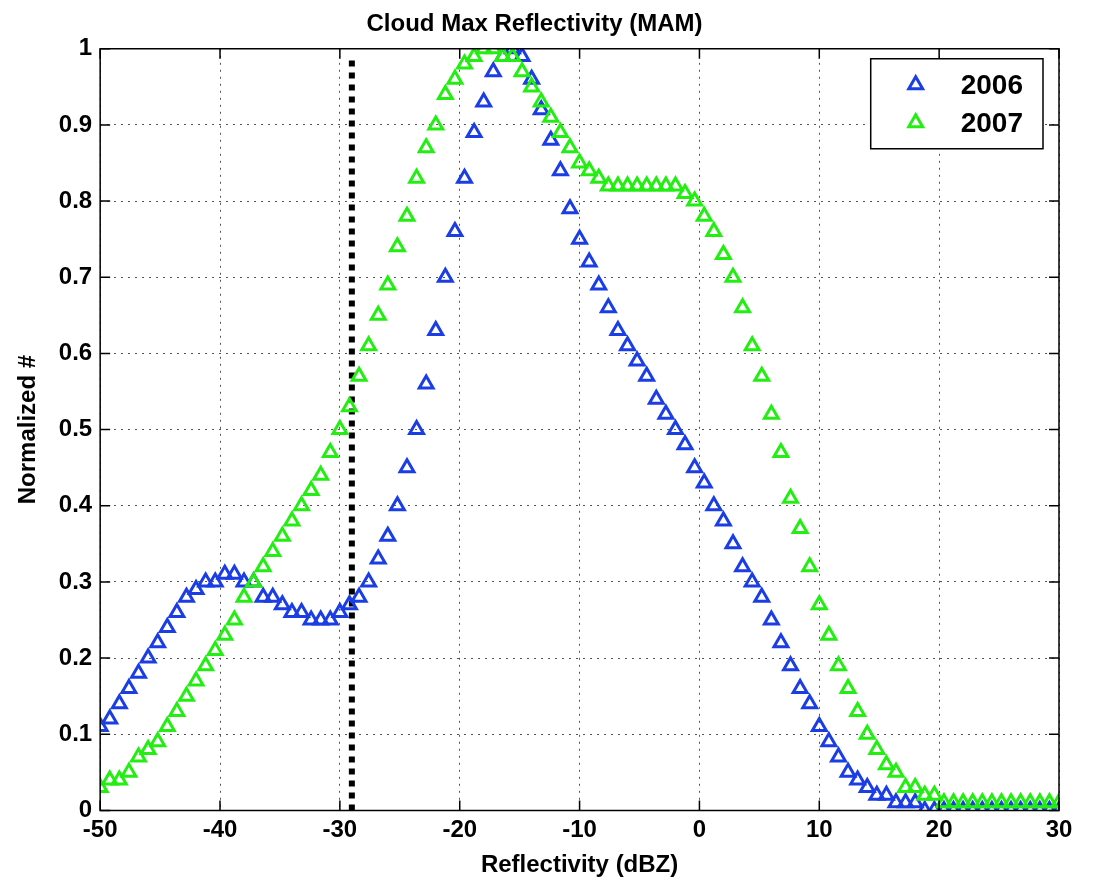 This screenshot has height=884, width=1099. I want to click on legend-label: 2006, so click(992, 84).